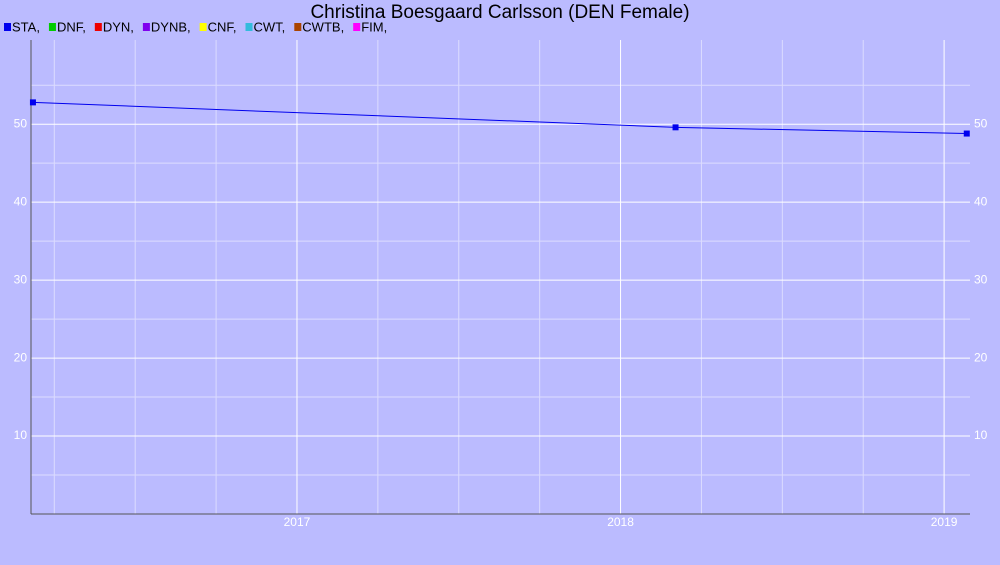 This screenshot has height=565, width=1000. What do you see at coordinates (981, 123) in the screenshot?
I see `y-tick-label-right: 50` at bounding box center [981, 123].